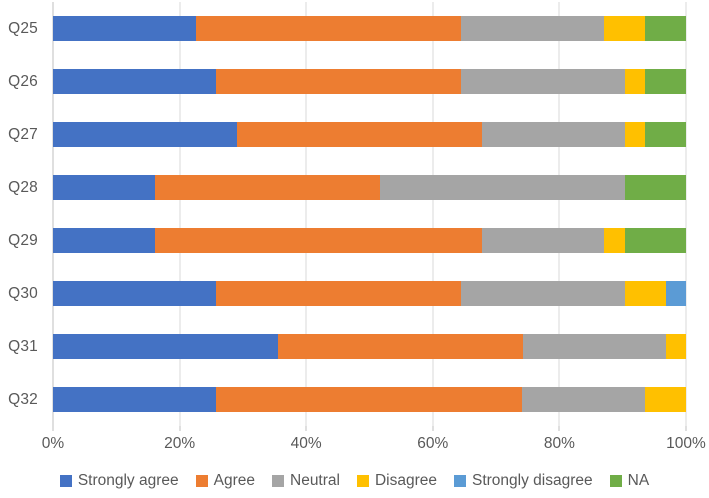  What do you see at coordinates (315, 480) in the screenshot?
I see `legend-label: Neutral` at bounding box center [315, 480].